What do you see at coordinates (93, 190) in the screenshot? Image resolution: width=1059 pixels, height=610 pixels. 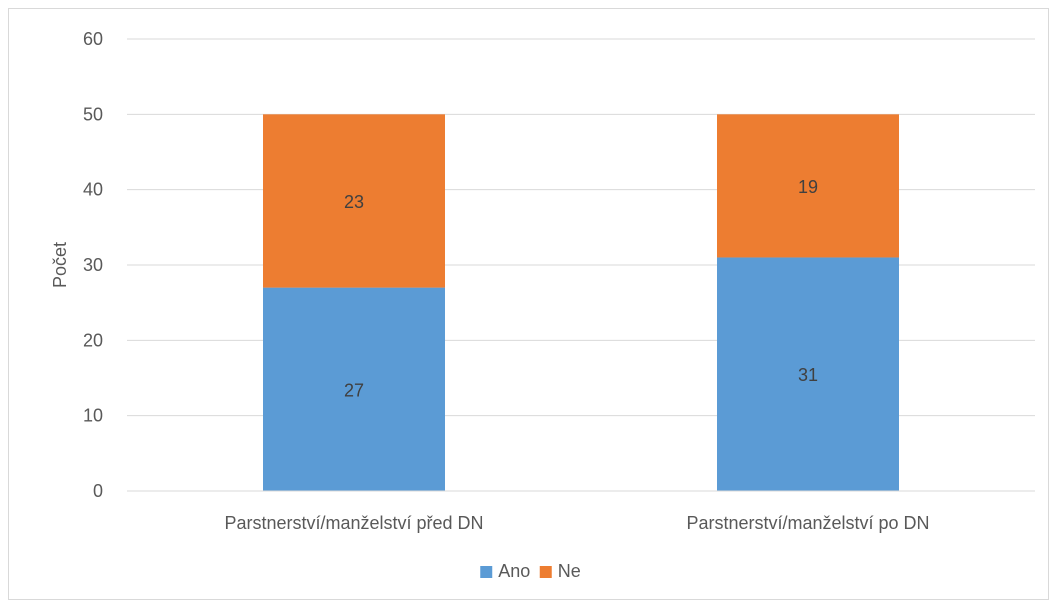 I see `y-tick-label: 40` at bounding box center [93, 190].